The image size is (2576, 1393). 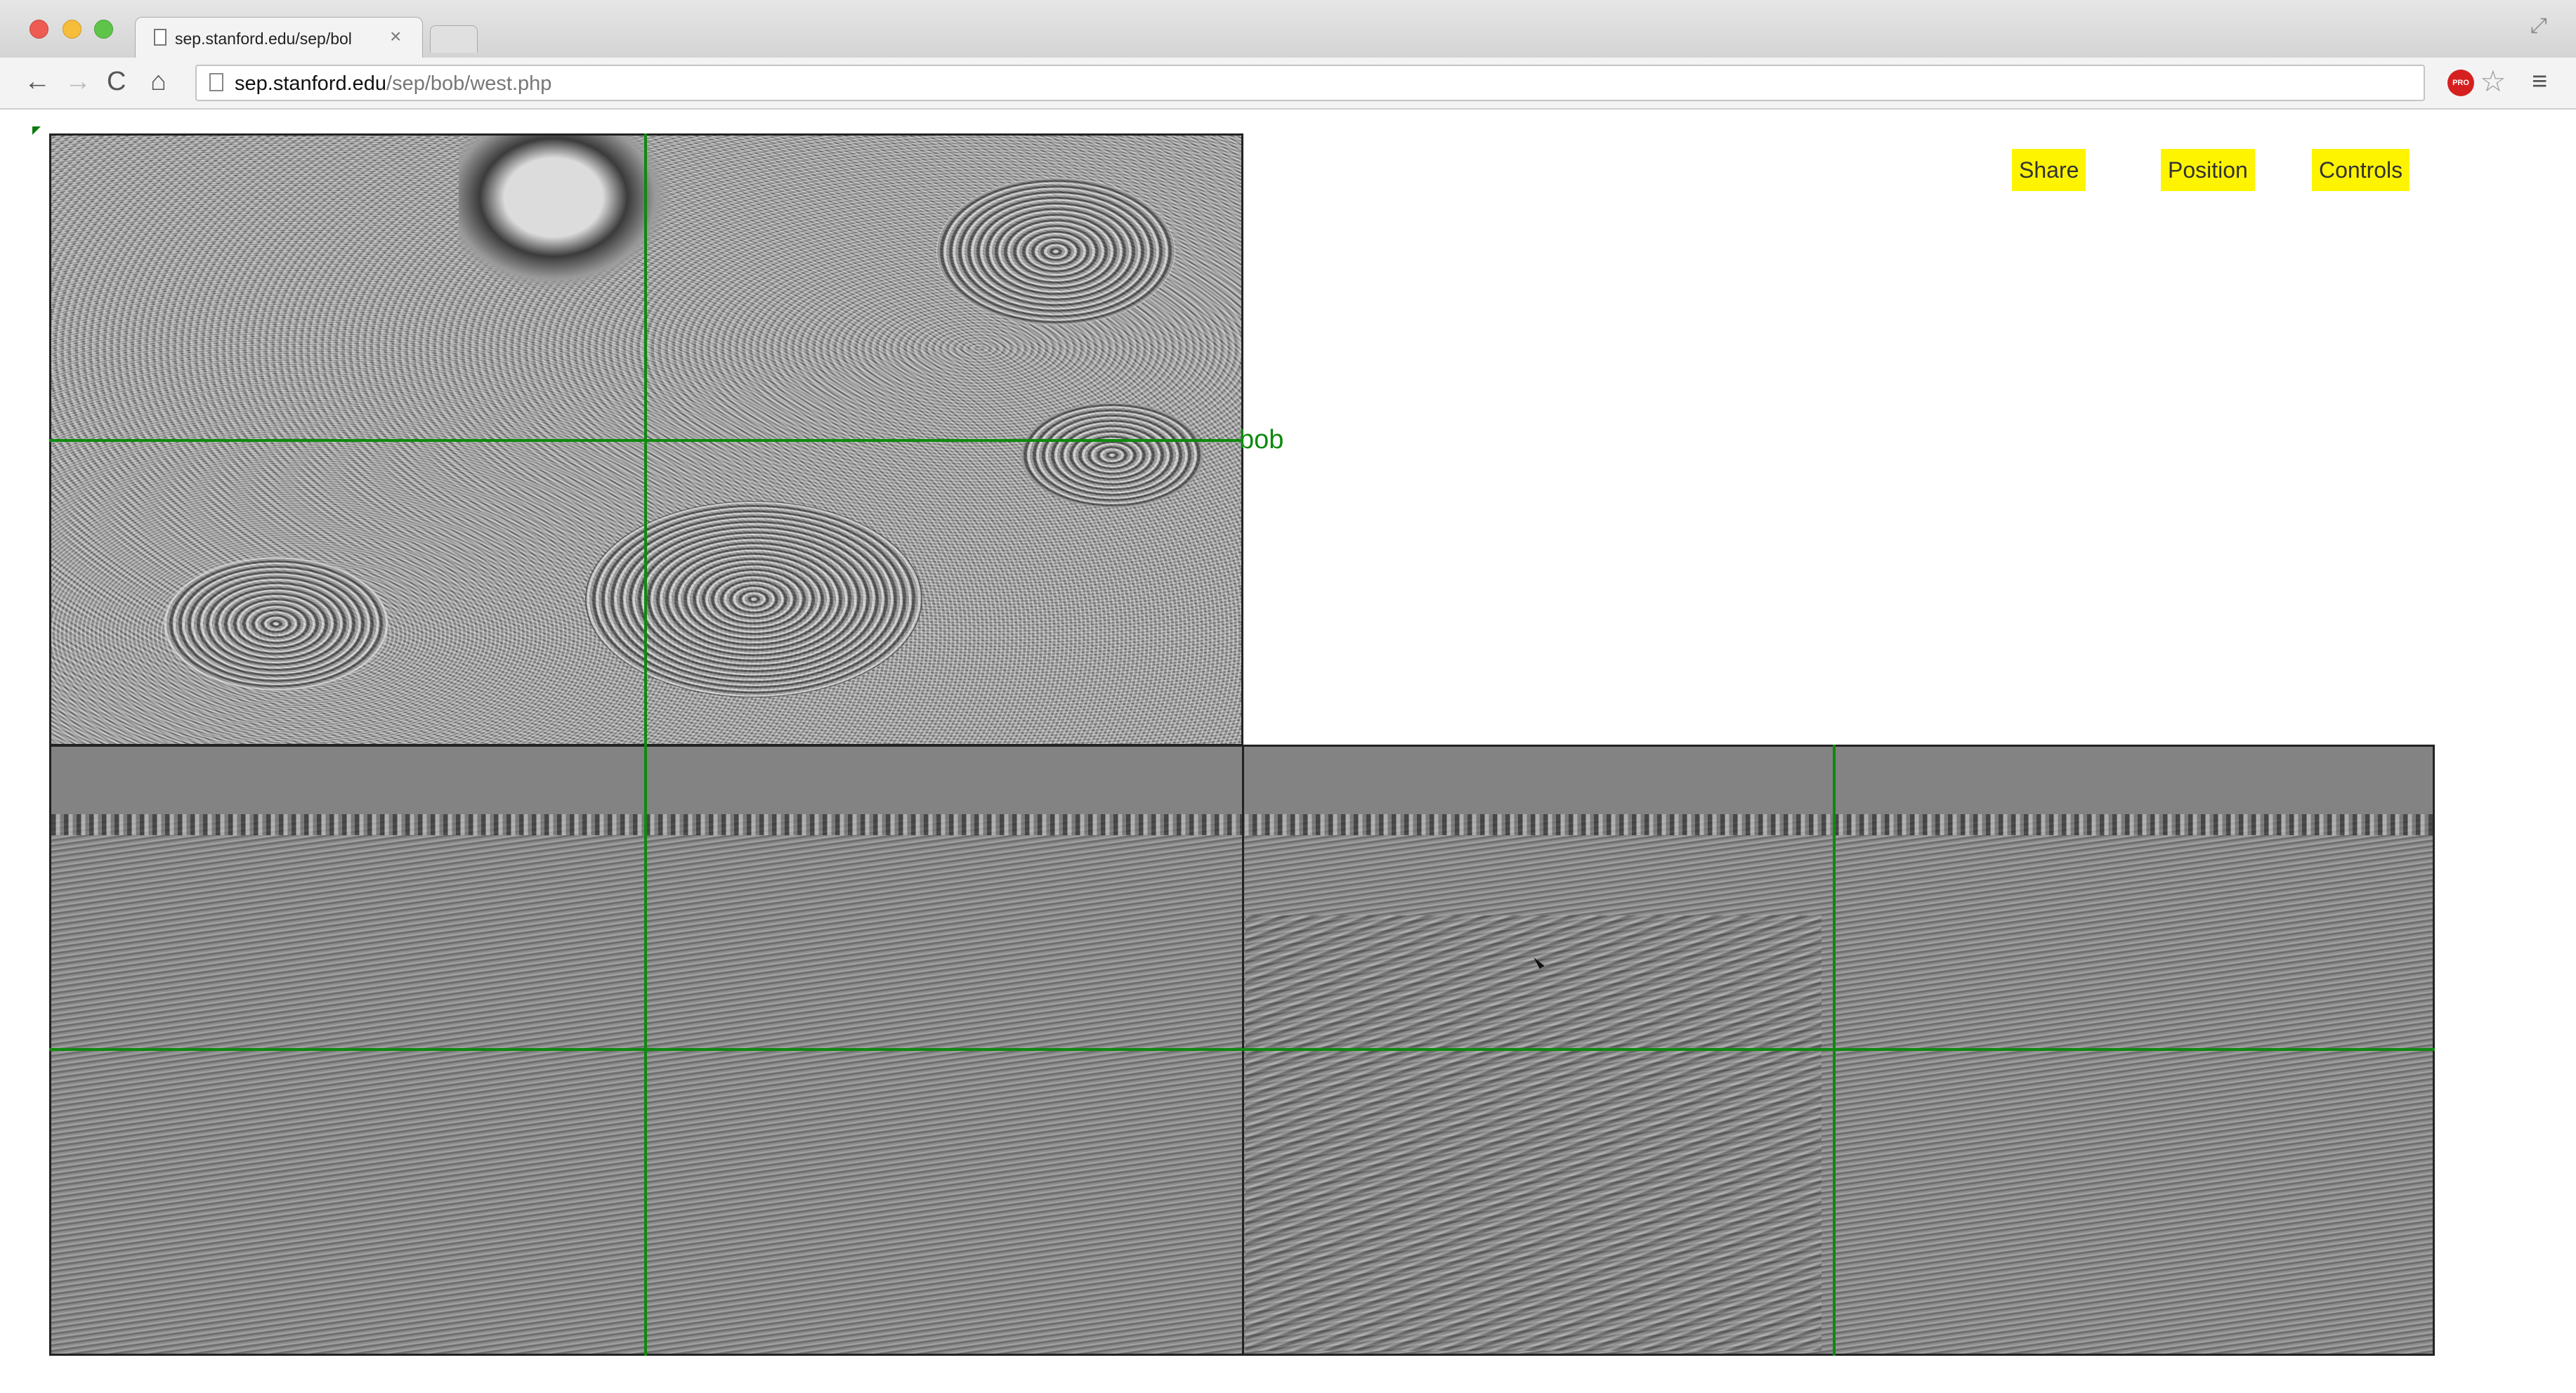 I want to click on crosshair-horizontal-section, so click(x=1242, y=1049).